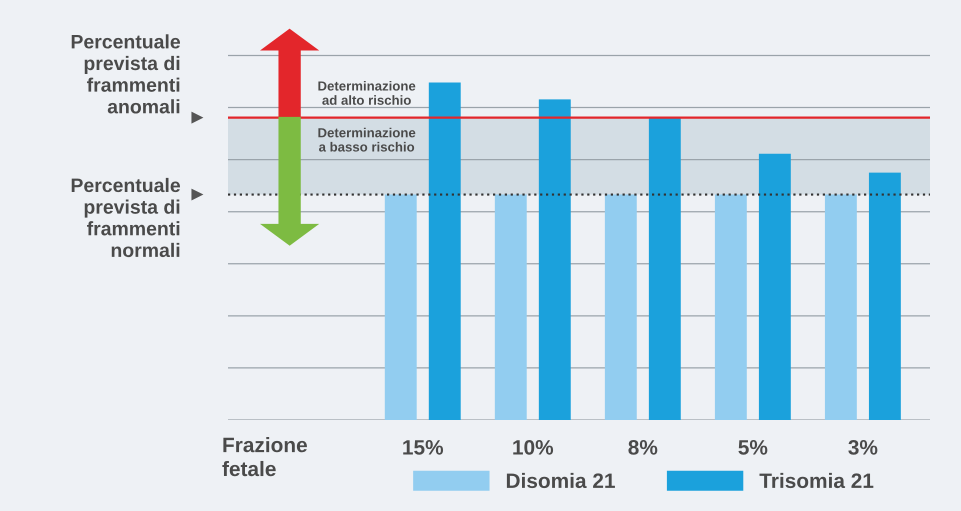  Describe the element at coordinates (643, 447) in the screenshot. I see `x-tick-label: 8%` at that location.